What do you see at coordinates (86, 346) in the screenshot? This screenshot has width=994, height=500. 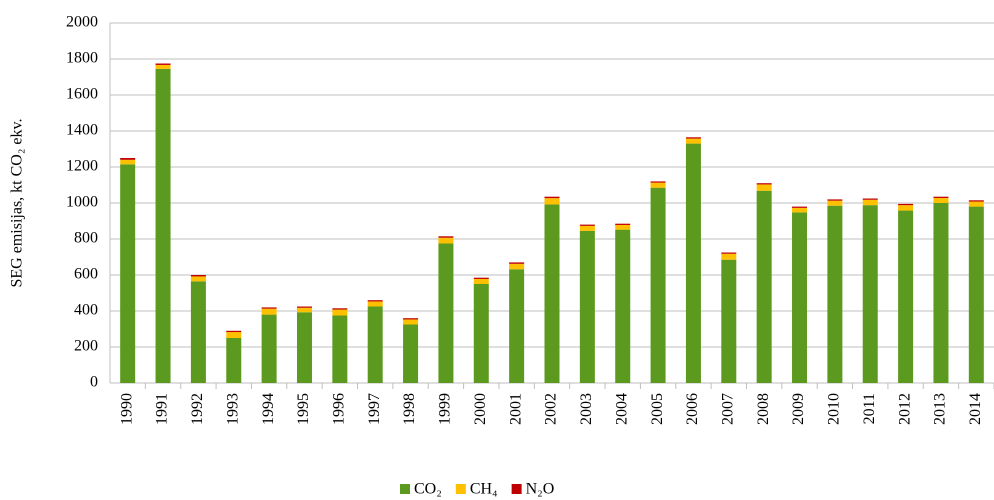 I see `y-tick-label: 200` at bounding box center [86, 346].